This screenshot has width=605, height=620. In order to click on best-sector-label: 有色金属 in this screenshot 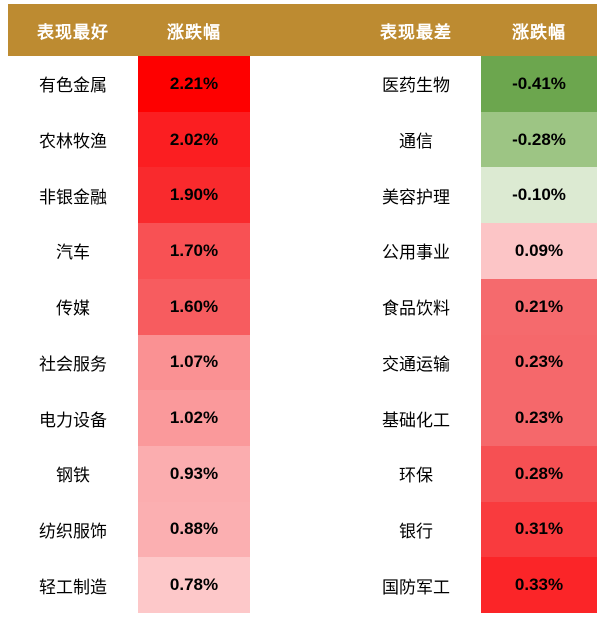, I will do `click(73, 84)`.